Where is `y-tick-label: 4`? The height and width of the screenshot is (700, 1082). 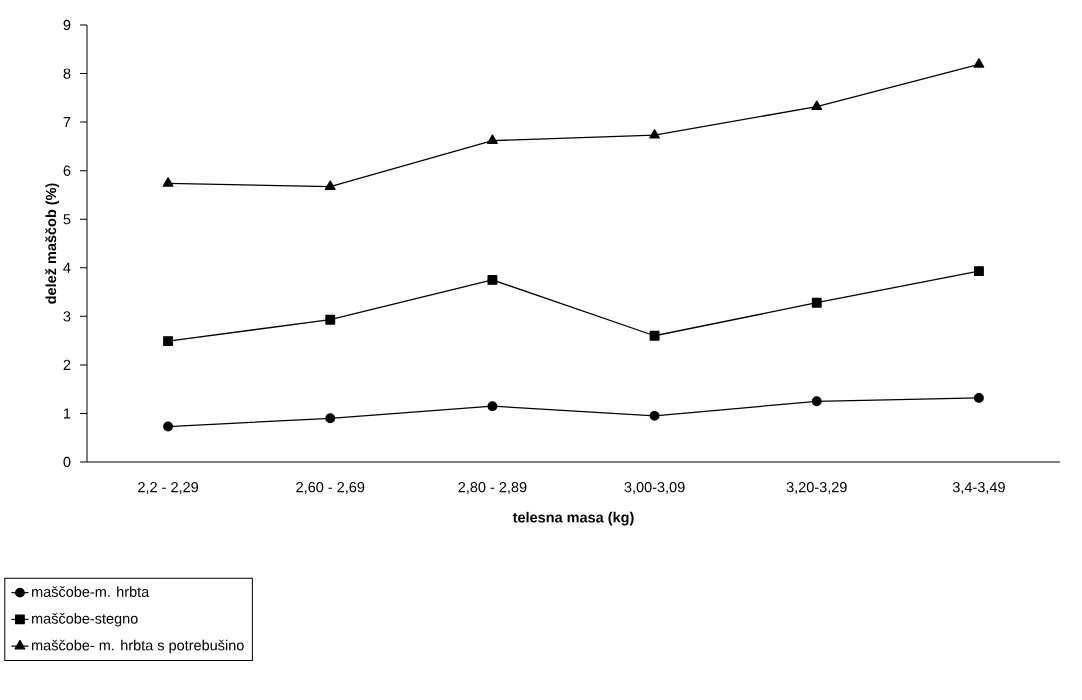 y-tick-label: 4 is located at coordinates (67, 267).